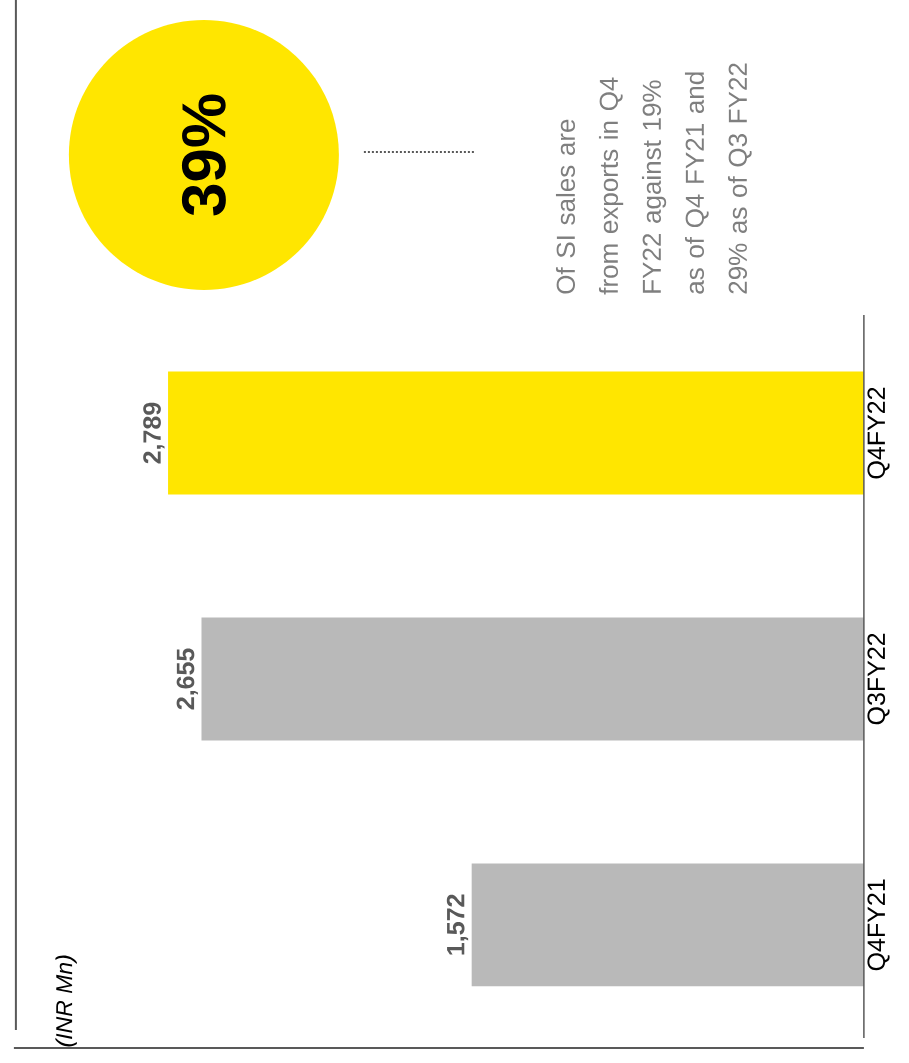  I want to click on text: 39%, so click(203, 155).